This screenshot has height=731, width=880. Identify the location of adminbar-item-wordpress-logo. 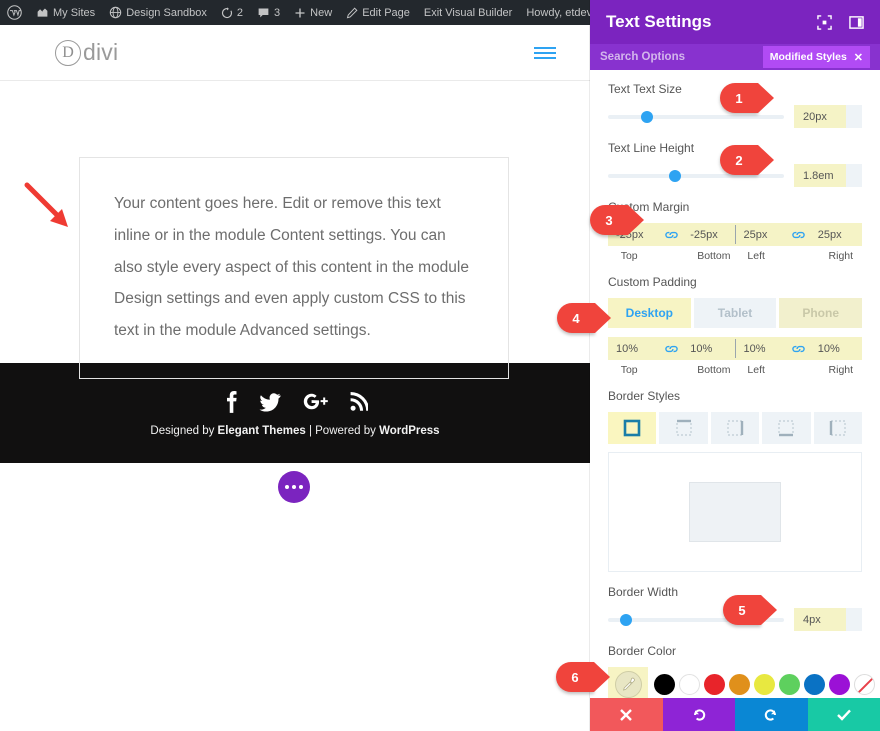
(14, 12).